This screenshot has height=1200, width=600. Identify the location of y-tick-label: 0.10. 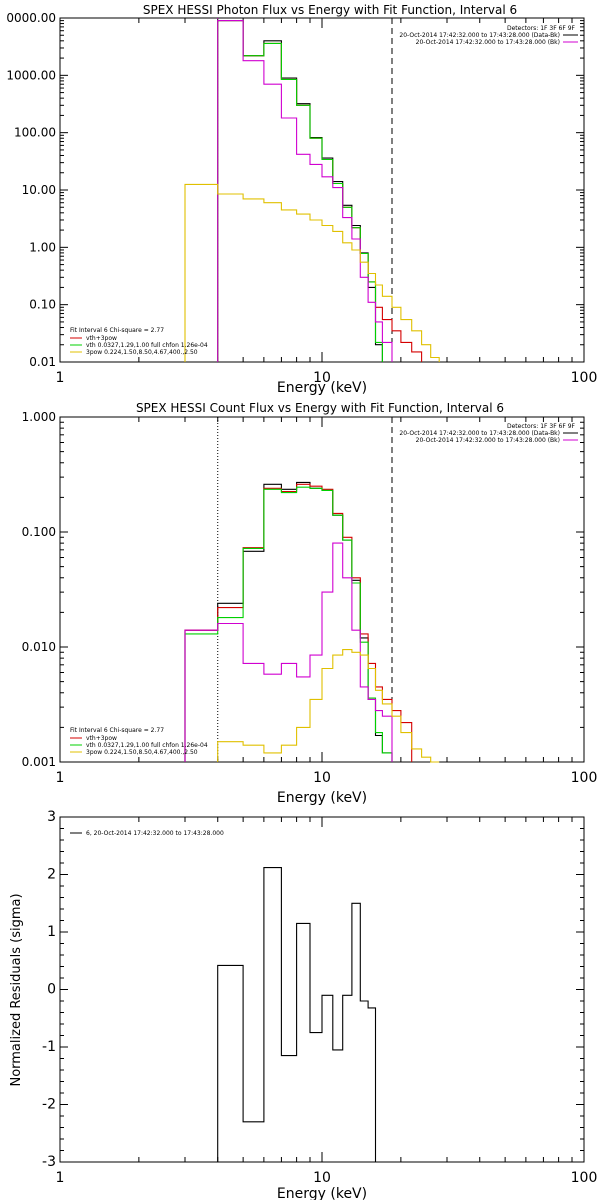
(42, 305).